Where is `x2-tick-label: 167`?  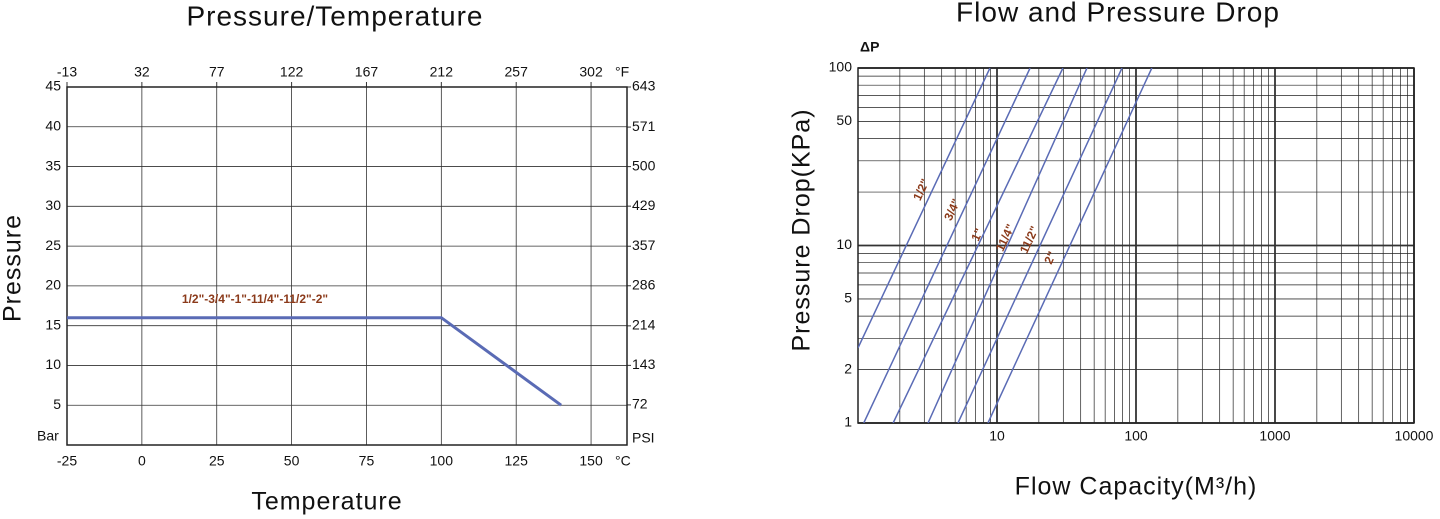 x2-tick-label: 167 is located at coordinates (367, 72).